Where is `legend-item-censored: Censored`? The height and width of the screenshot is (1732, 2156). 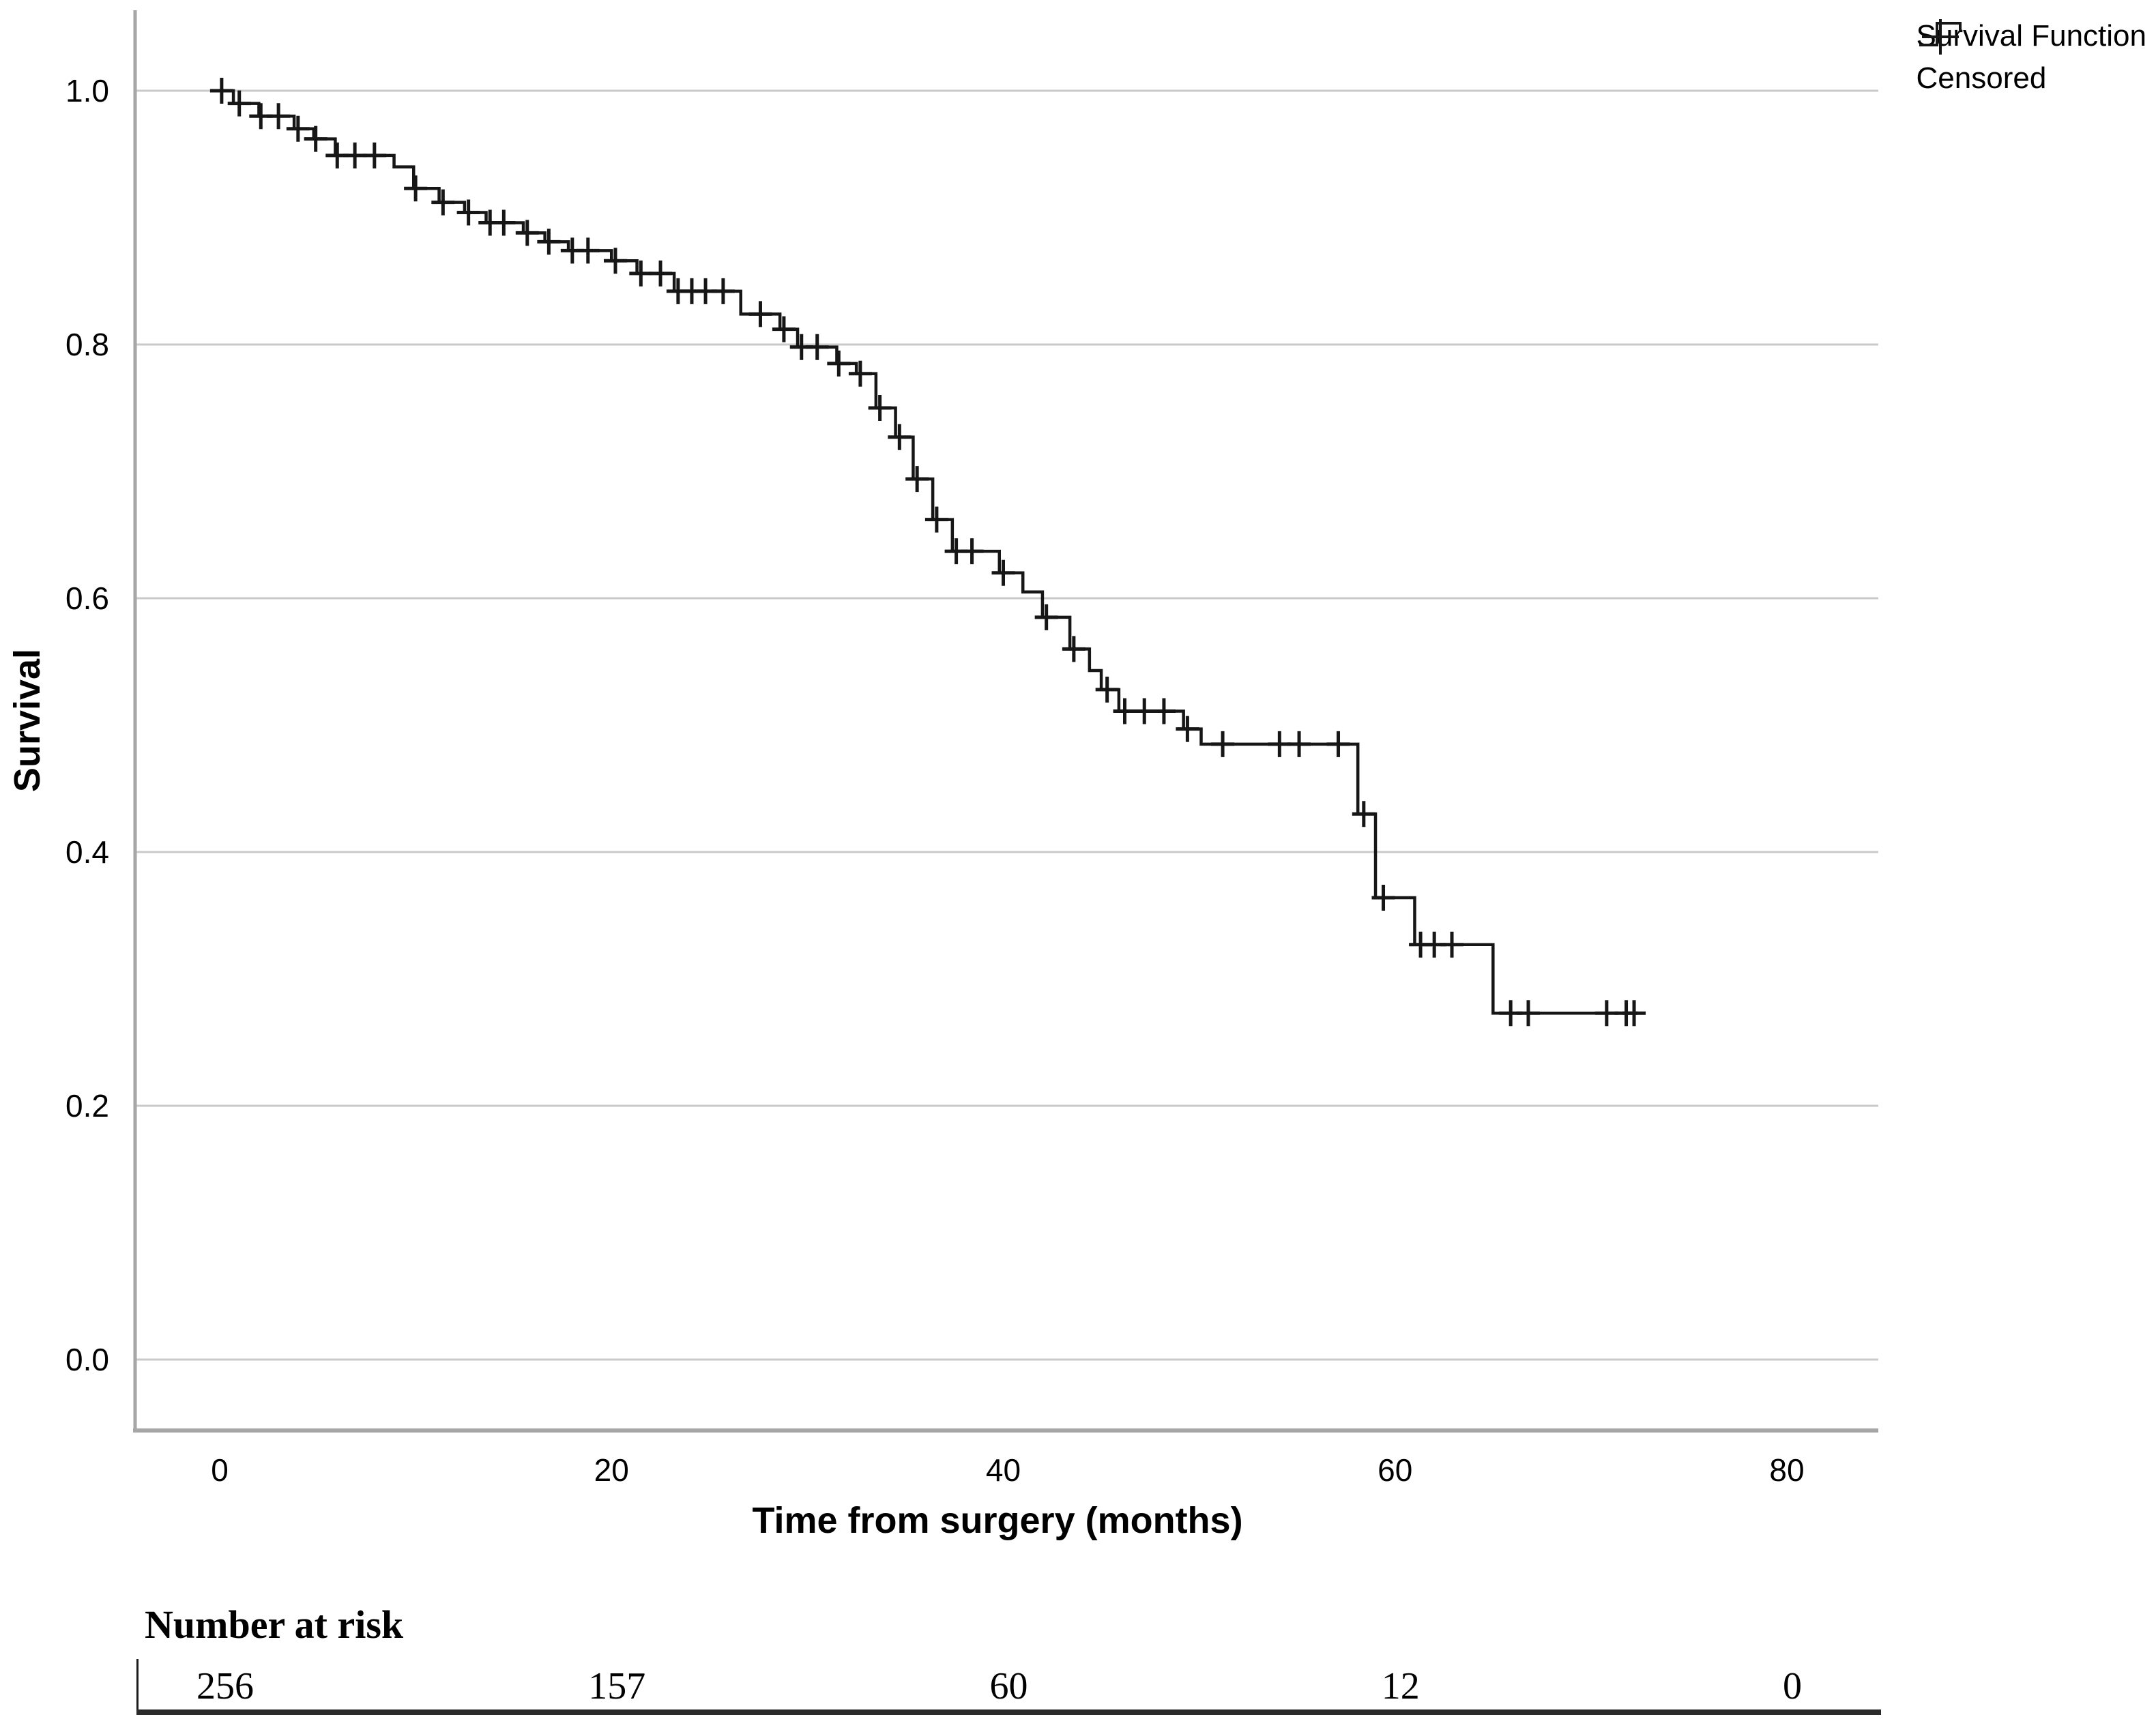
legend-item-censored: Censored is located at coordinates (2031, 59).